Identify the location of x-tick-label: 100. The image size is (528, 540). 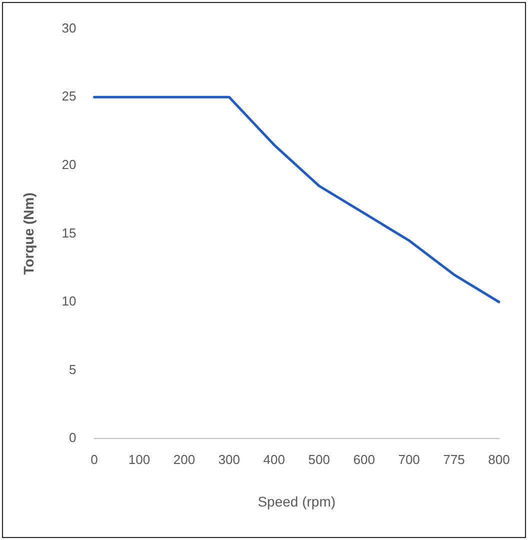
(139, 459).